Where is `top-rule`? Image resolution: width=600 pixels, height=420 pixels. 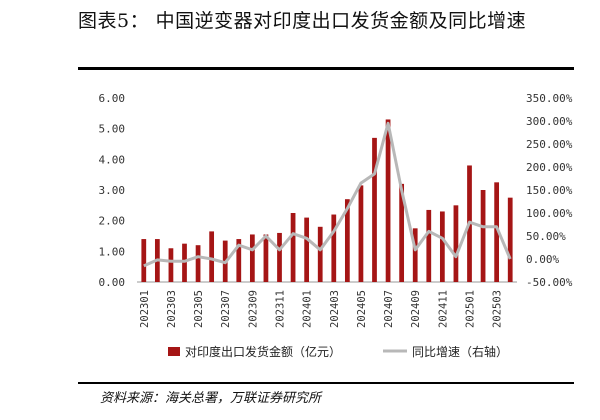
top-rule is located at coordinates (326, 68).